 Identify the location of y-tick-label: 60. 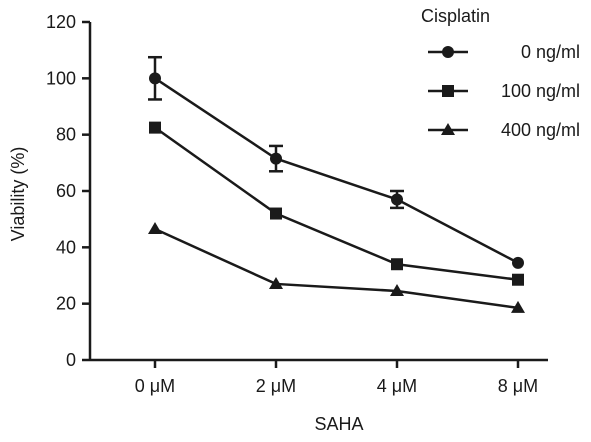
(66, 191).